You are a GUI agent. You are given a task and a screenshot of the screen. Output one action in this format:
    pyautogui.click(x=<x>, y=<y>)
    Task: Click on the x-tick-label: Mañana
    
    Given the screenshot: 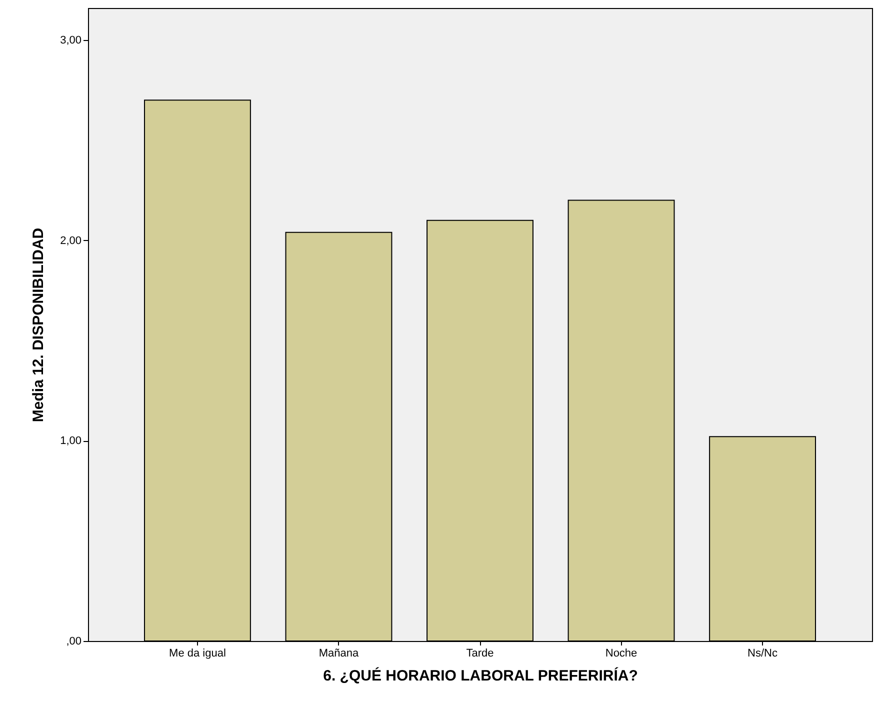 What is the action you would take?
    pyautogui.click(x=339, y=654)
    